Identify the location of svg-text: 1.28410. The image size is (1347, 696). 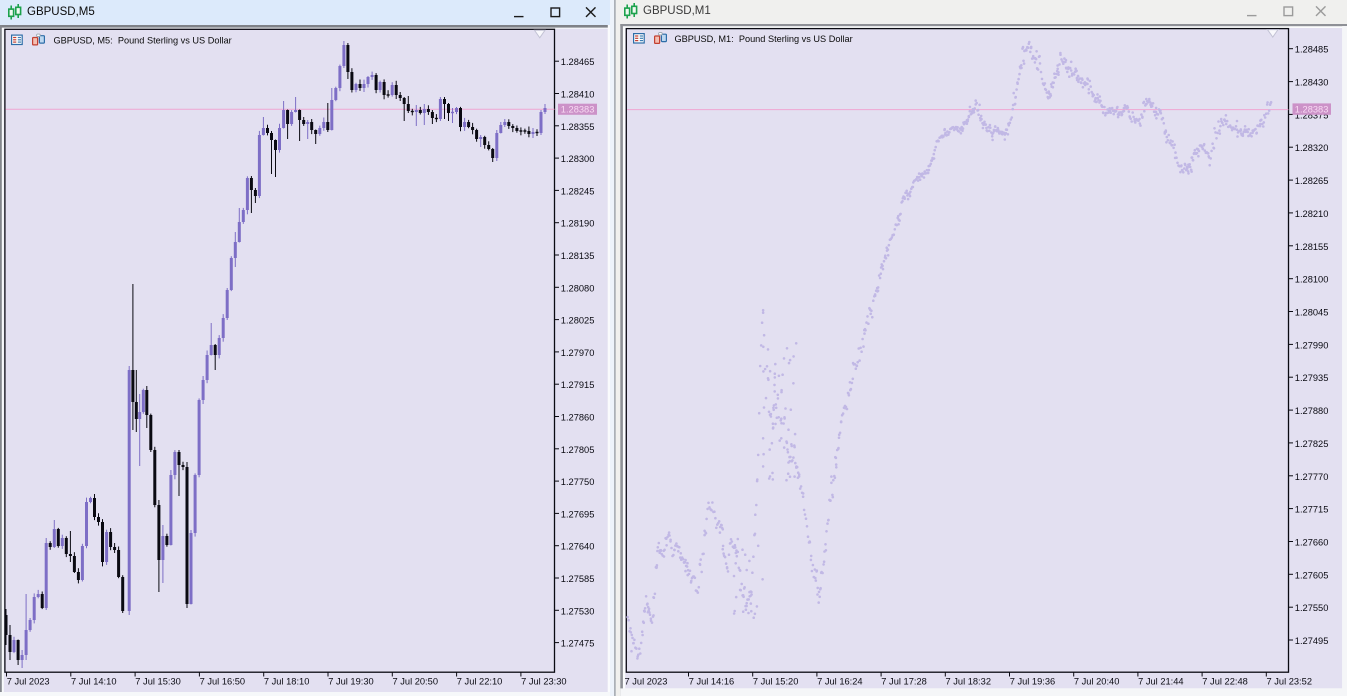
(578, 95).